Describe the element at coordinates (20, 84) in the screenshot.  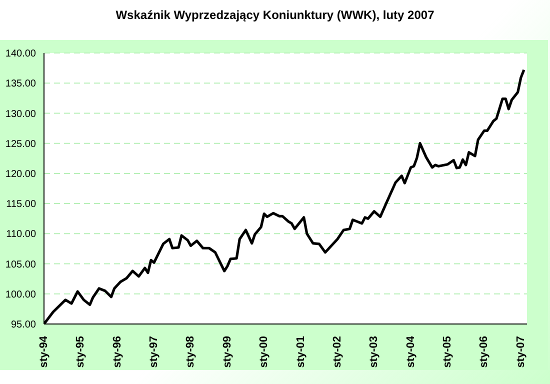
I see `y-tick-label: 135.00` at that location.